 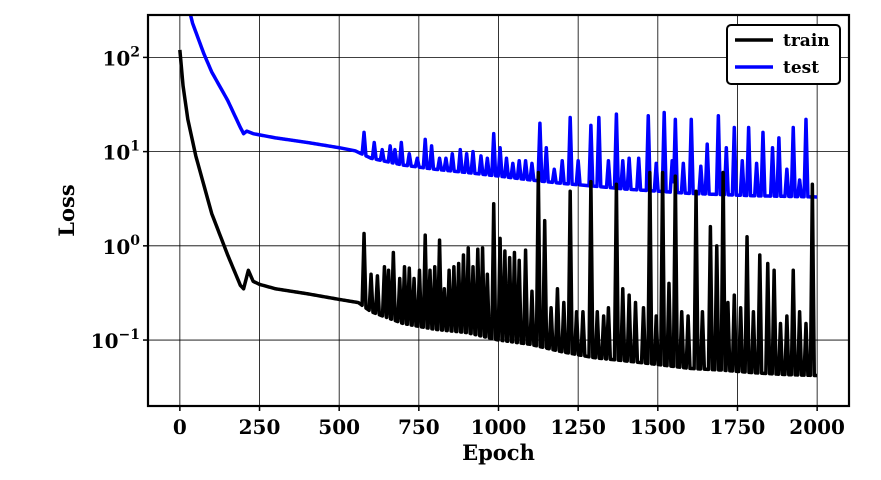 What do you see at coordinates (180, 427) in the screenshot?
I see `x-tick-label: 0` at bounding box center [180, 427].